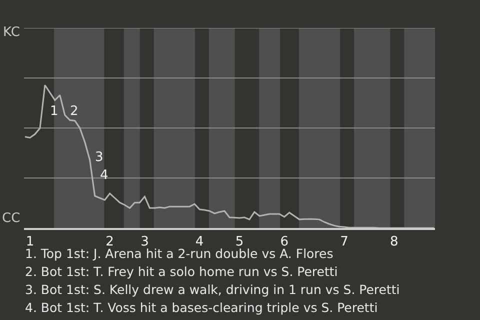  What do you see at coordinates (74, 111) in the screenshot?
I see `annotation: 2` at bounding box center [74, 111].